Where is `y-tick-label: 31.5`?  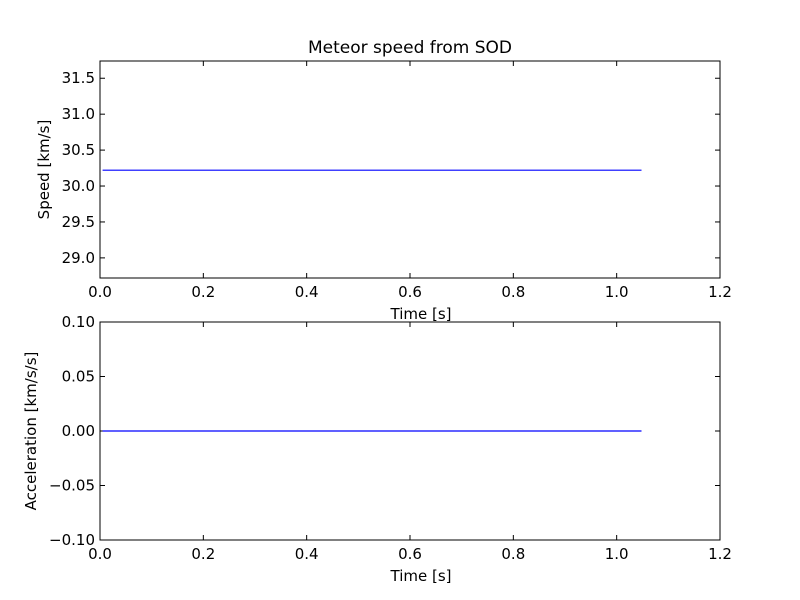 y-tick-label: 31.5 is located at coordinates (78, 78).